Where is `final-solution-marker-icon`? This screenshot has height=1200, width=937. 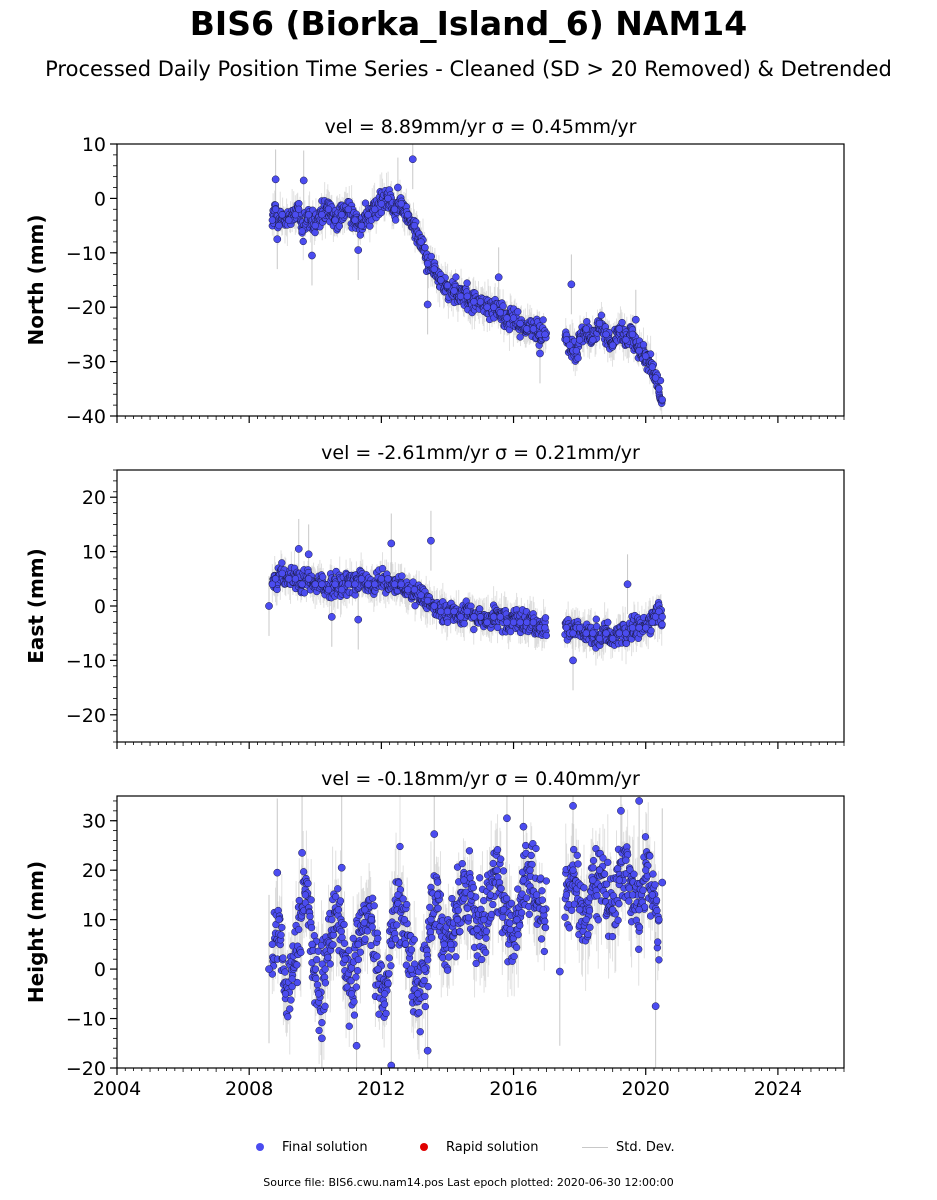 final-solution-marker-icon is located at coordinates (260, 1147).